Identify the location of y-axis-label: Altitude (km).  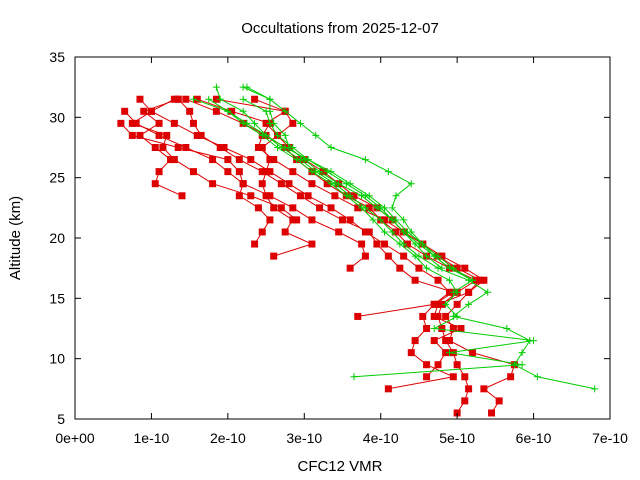
(15, 238).